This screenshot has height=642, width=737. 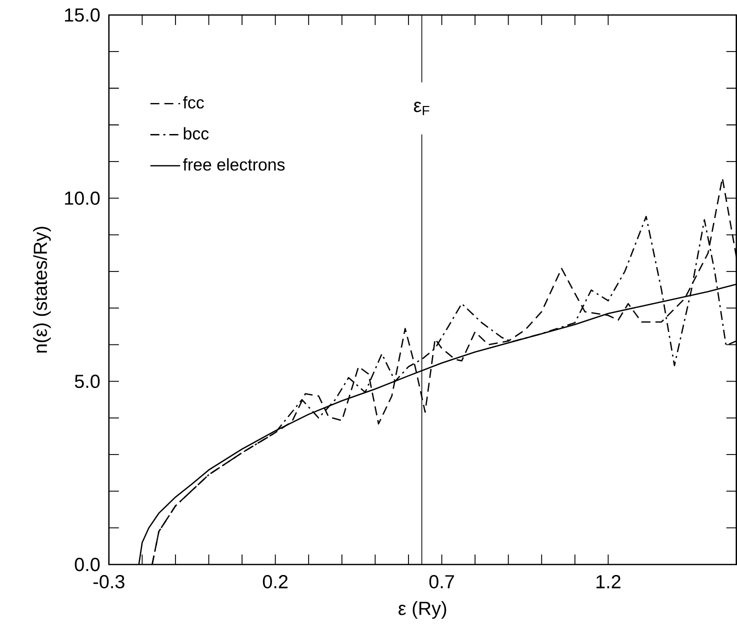 What do you see at coordinates (275, 581) in the screenshot?
I see `x-tick-label: 0.2` at bounding box center [275, 581].